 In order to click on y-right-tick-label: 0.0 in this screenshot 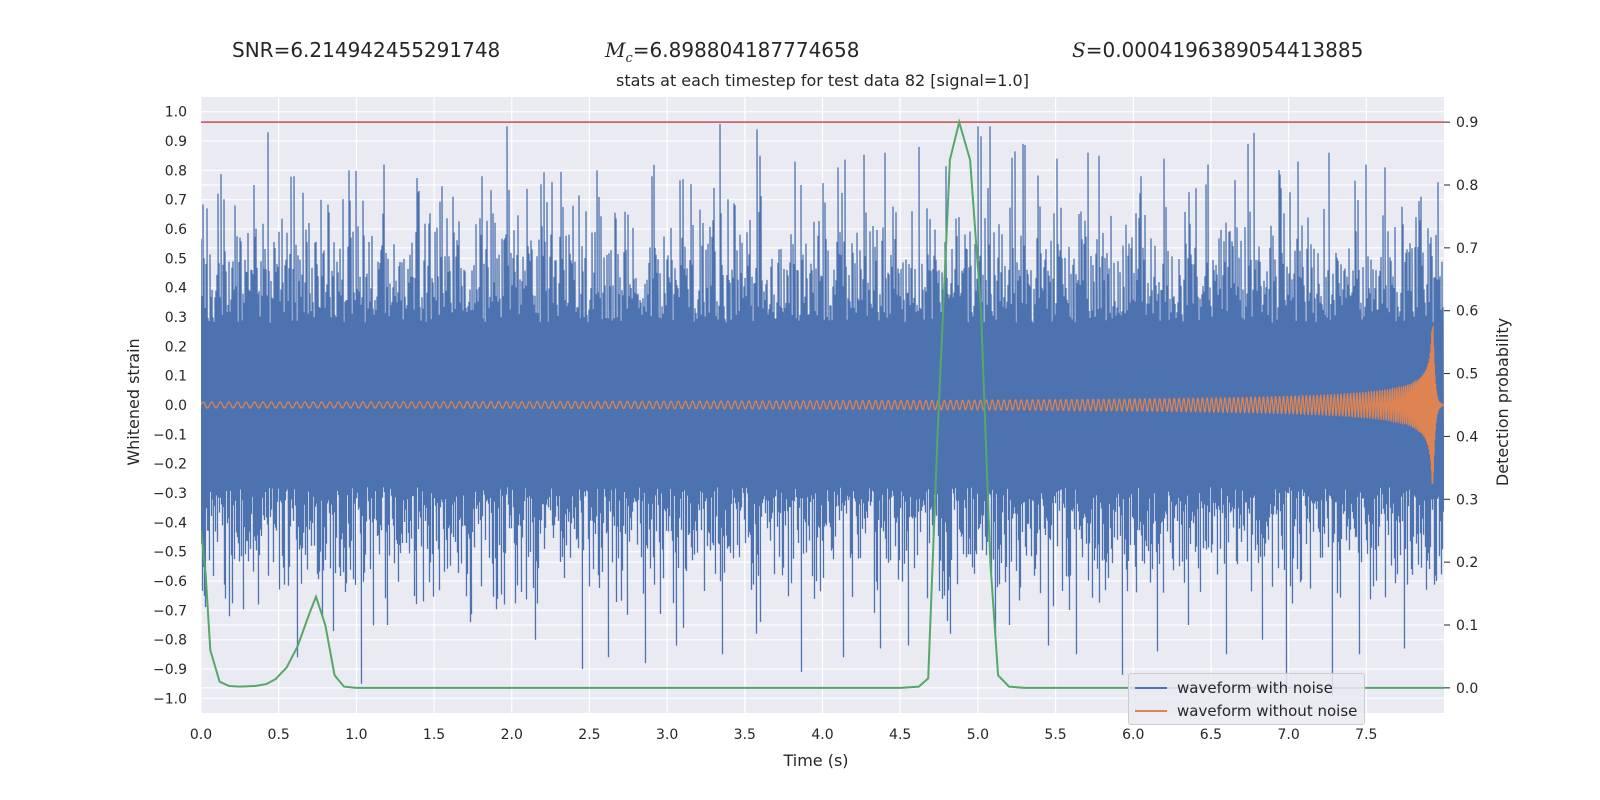, I will do `click(1467, 689)`.